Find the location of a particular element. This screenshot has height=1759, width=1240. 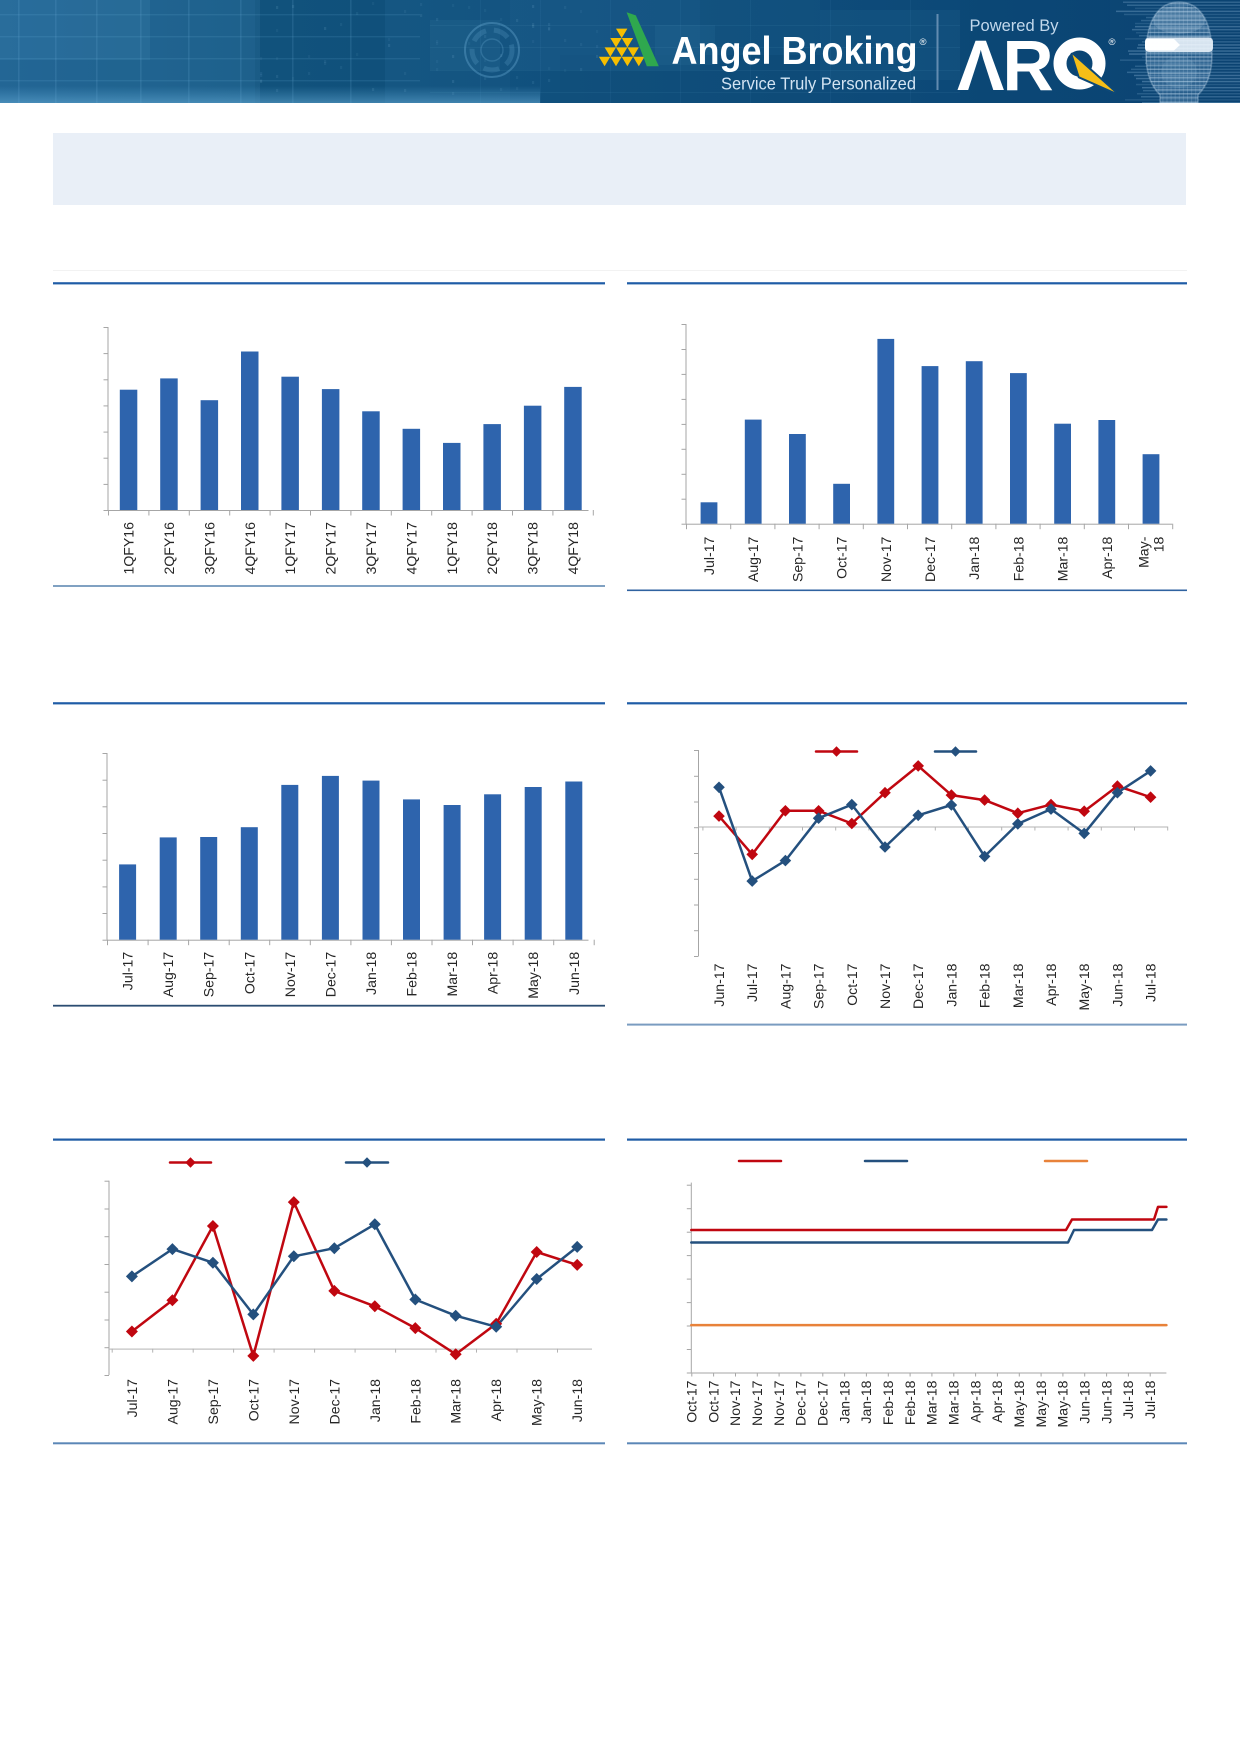

svg-text: Service Truly Personalized is located at coordinates (818, 84).